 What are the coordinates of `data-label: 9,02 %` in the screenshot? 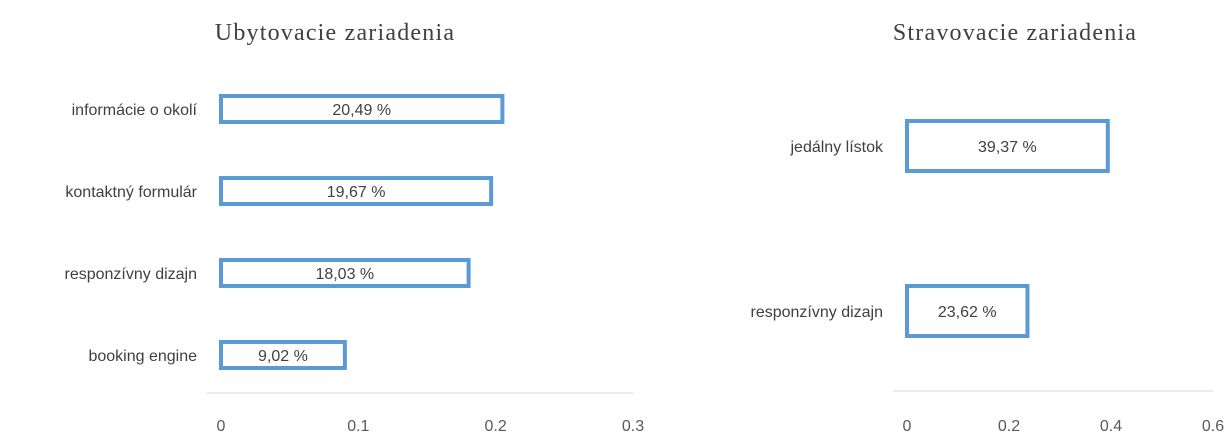 It's located at (283, 356).